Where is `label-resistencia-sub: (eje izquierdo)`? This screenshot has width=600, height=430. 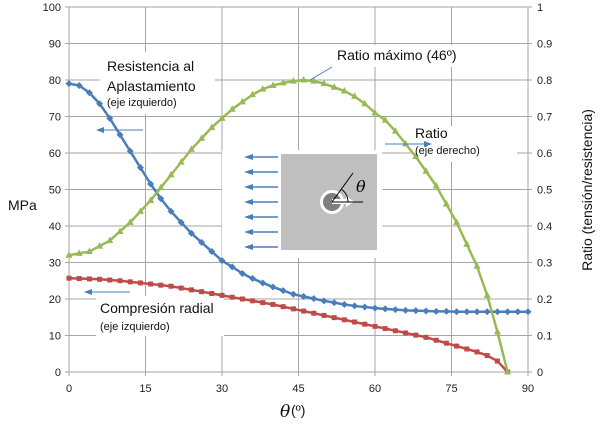 label-resistencia-sub: (eje izquierdo) is located at coordinates (142, 103).